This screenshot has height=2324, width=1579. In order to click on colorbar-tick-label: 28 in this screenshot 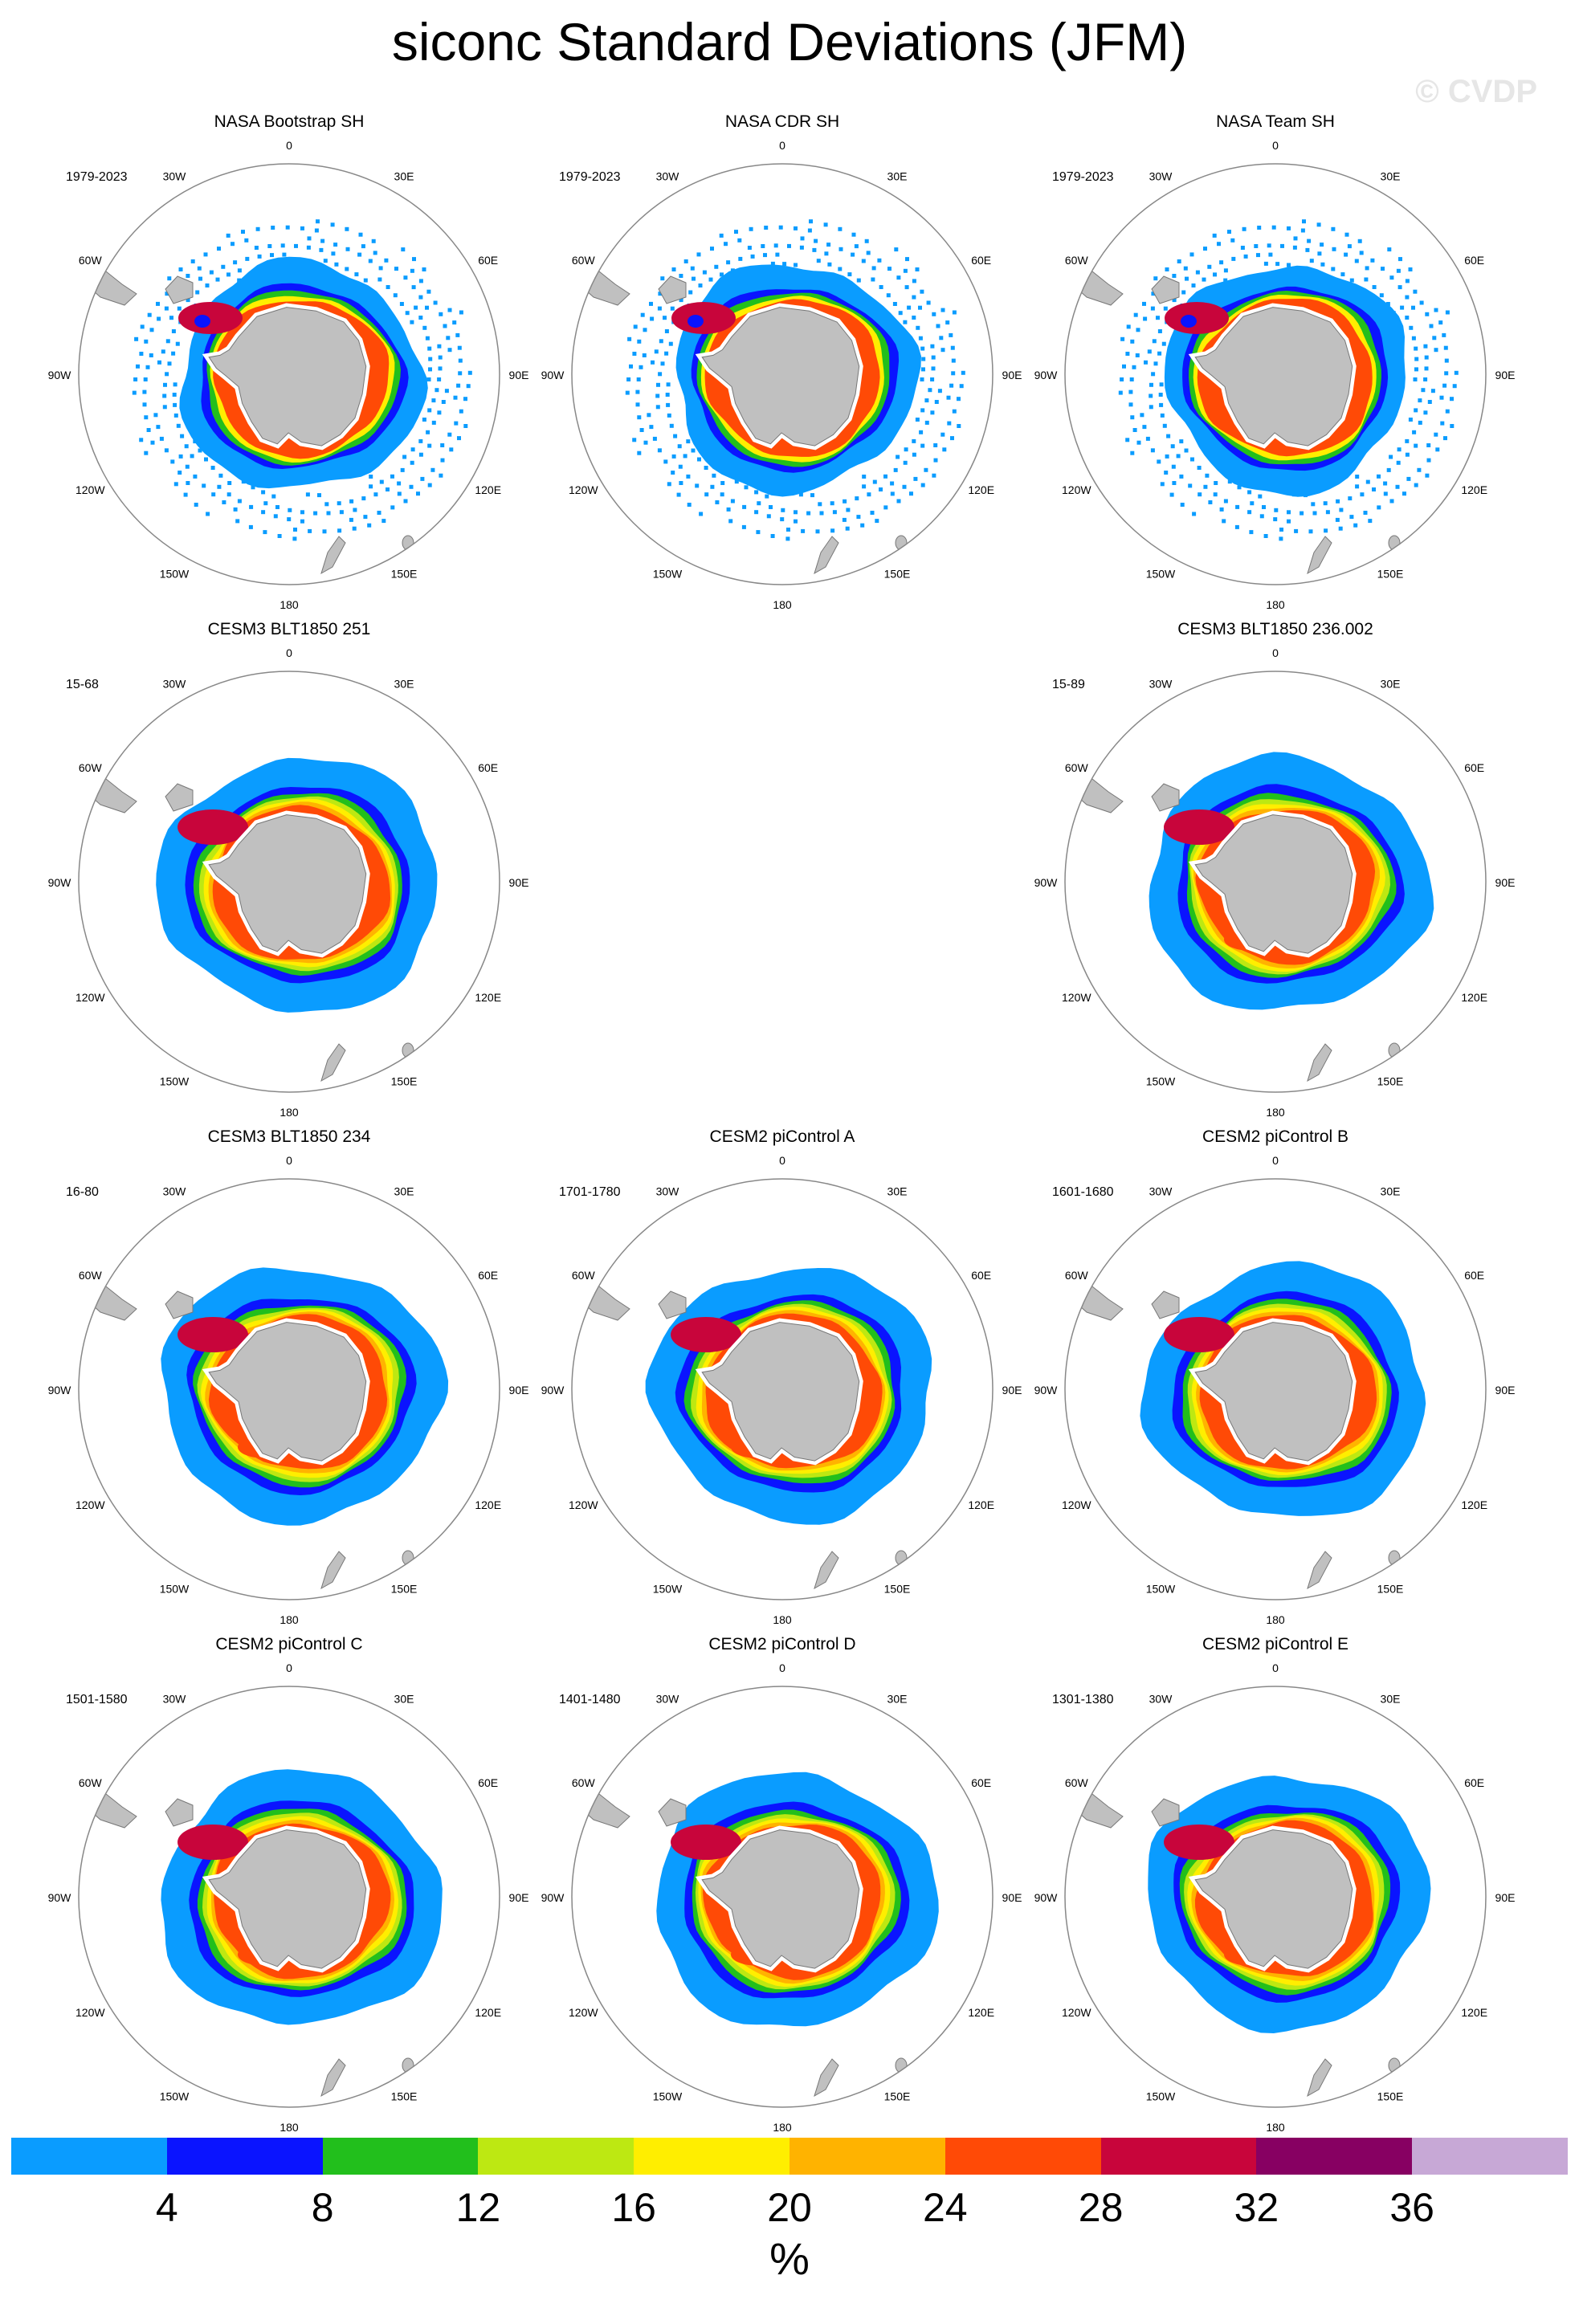, I will do `click(1101, 2208)`.